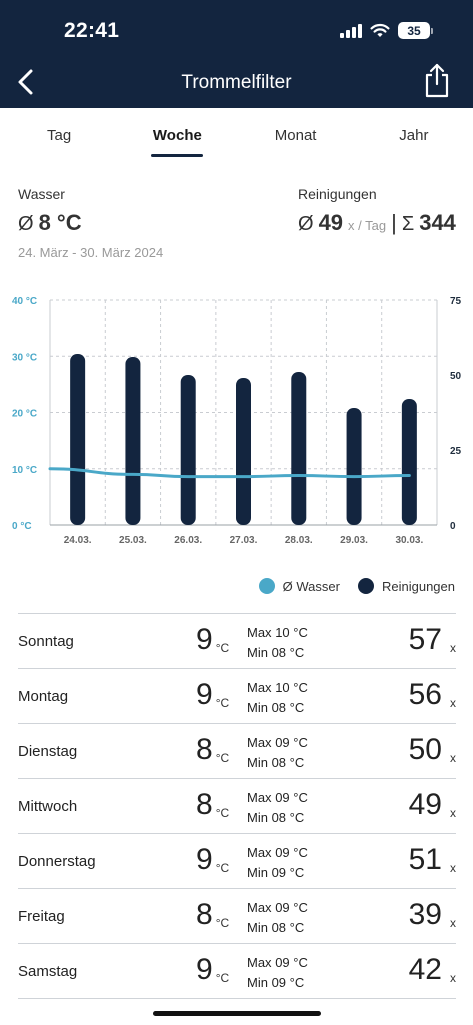 The height and width of the screenshot is (1025, 473). What do you see at coordinates (367, 225) in the screenshot?
I see `per-day-unit: x / Tag` at bounding box center [367, 225].